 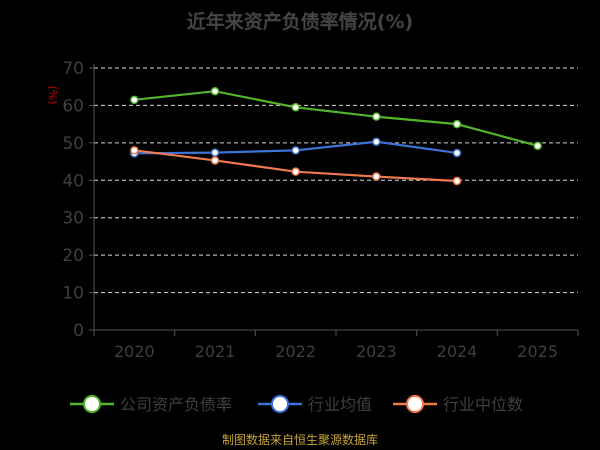 I want to click on y-tick-label: 0, so click(x=78, y=331).